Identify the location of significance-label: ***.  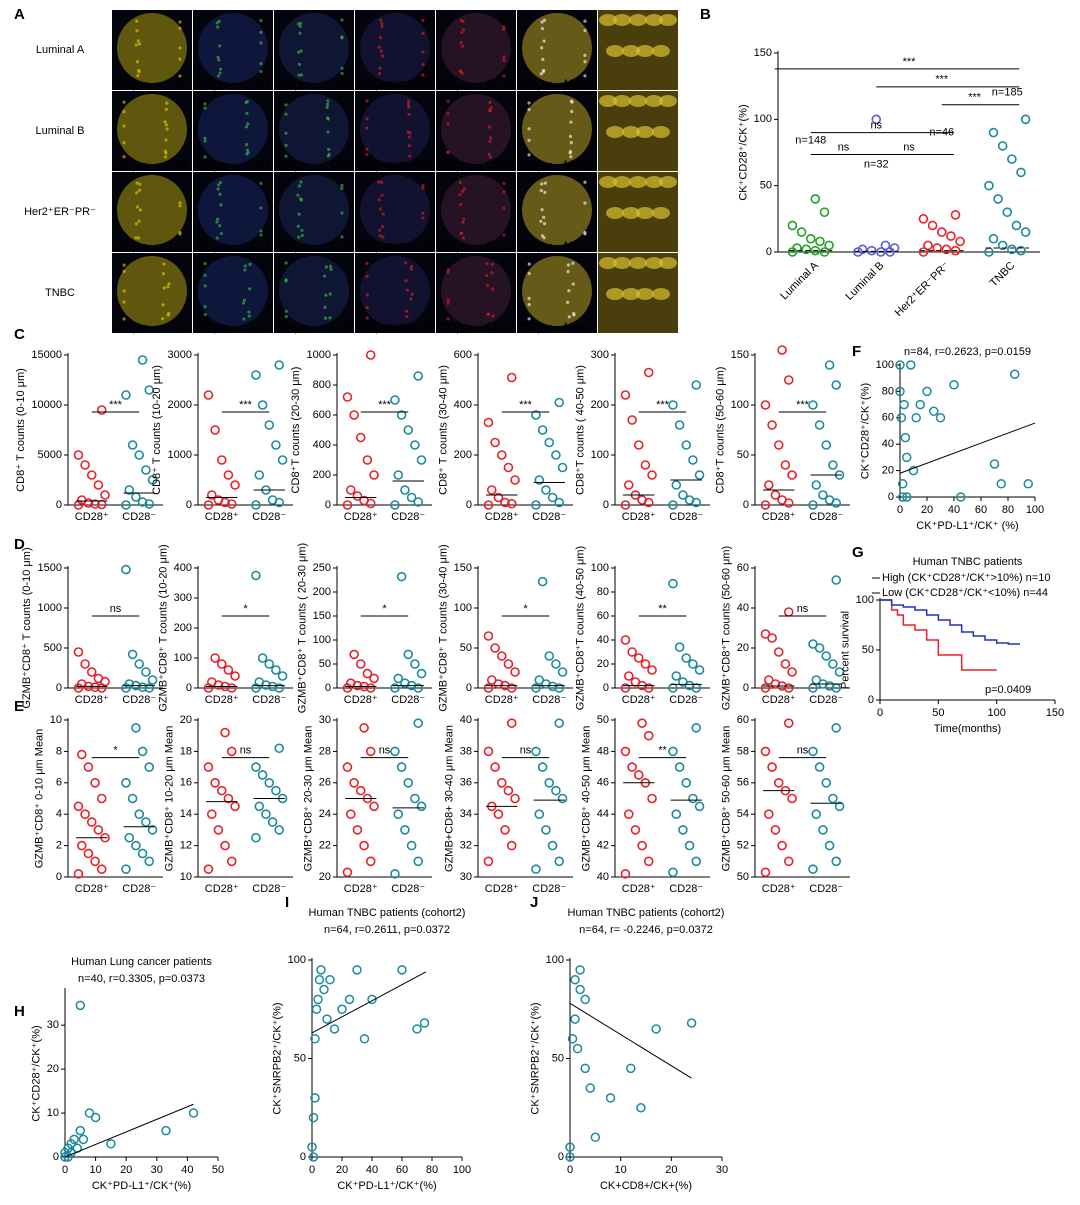
(526, 405).